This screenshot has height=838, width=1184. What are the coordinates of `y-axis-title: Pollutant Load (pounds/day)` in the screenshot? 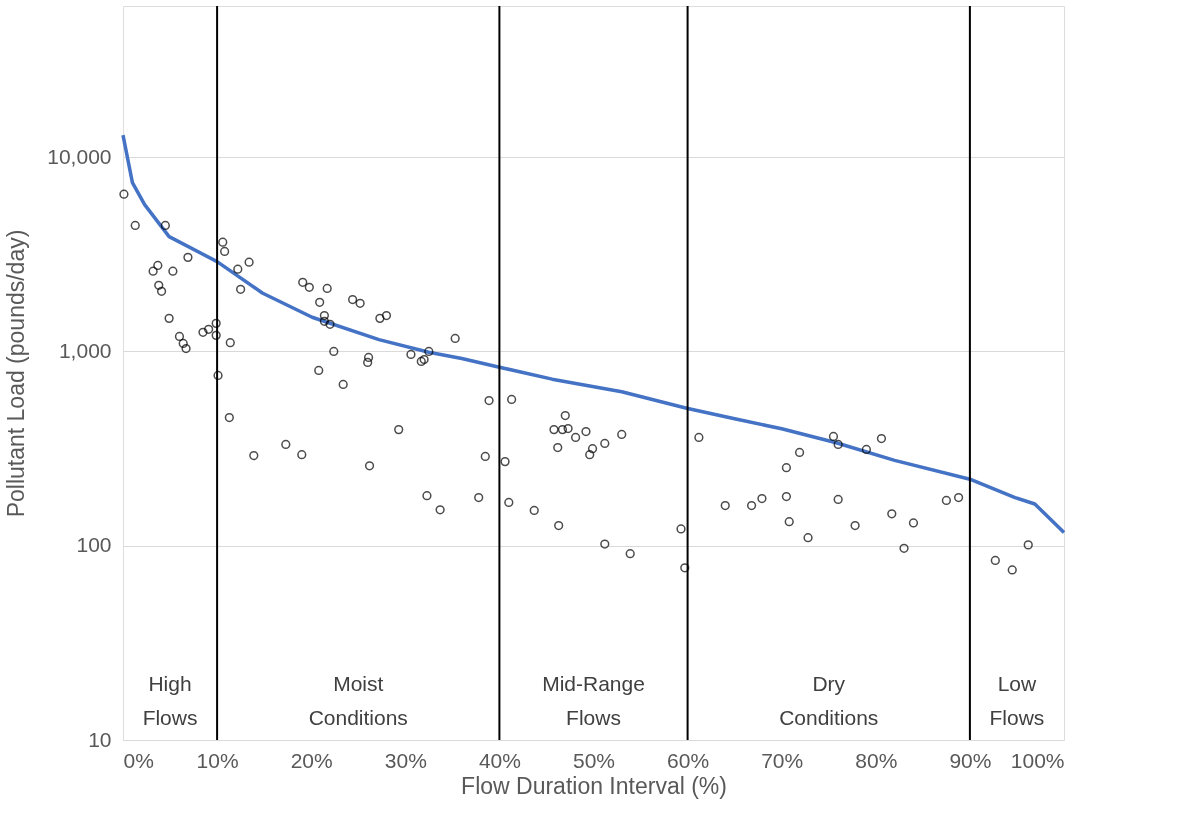 It's located at (16, 373).